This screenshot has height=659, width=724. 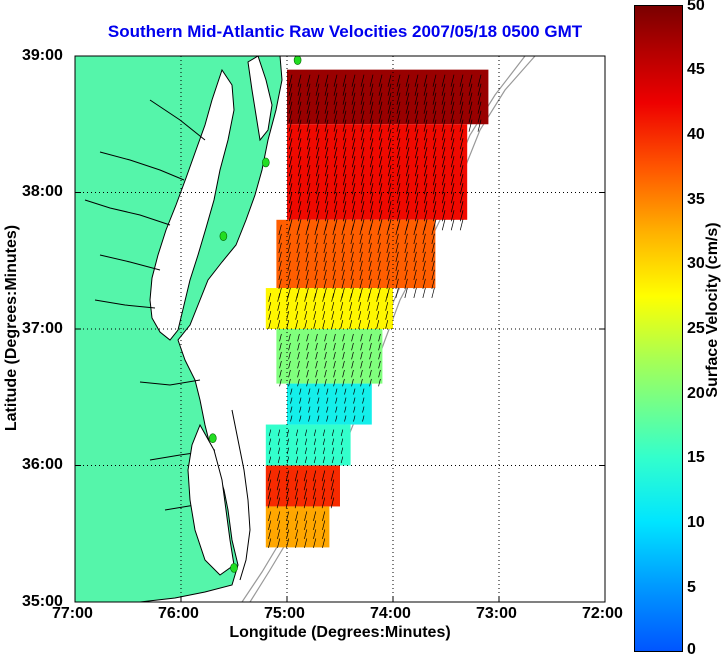 What do you see at coordinates (340, 632) in the screenshot?
I see `x-axis-label: Longitude (Degrees:Minutes)` at bounding box center [340, 632].